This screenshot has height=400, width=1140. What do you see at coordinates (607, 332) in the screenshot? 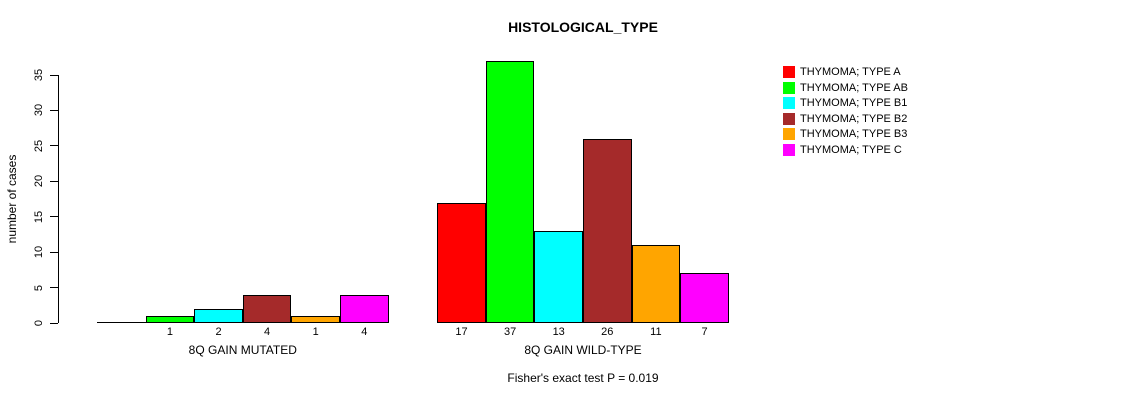
I see `bar-value-label: 26` at bounding box center [607, 332].